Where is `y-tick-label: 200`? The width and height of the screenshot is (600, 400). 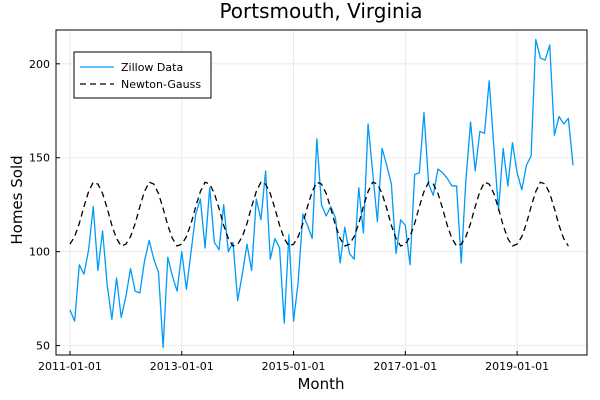 y-tick-label: 200 is located at coordinates (39, 64).